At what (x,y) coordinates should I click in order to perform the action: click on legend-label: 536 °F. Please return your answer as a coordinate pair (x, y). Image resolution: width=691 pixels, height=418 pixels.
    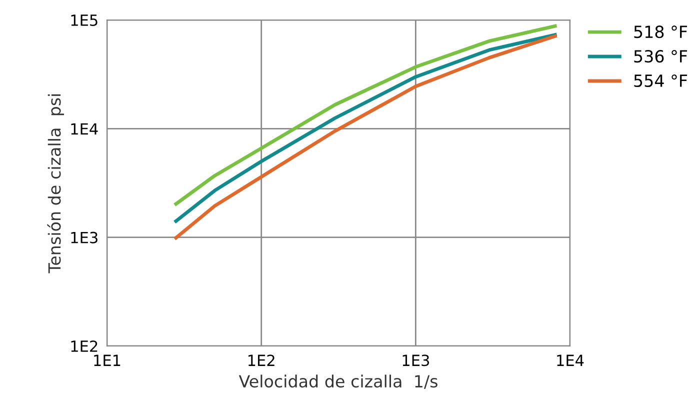
    Looking at the image, I should click on (661, 56).